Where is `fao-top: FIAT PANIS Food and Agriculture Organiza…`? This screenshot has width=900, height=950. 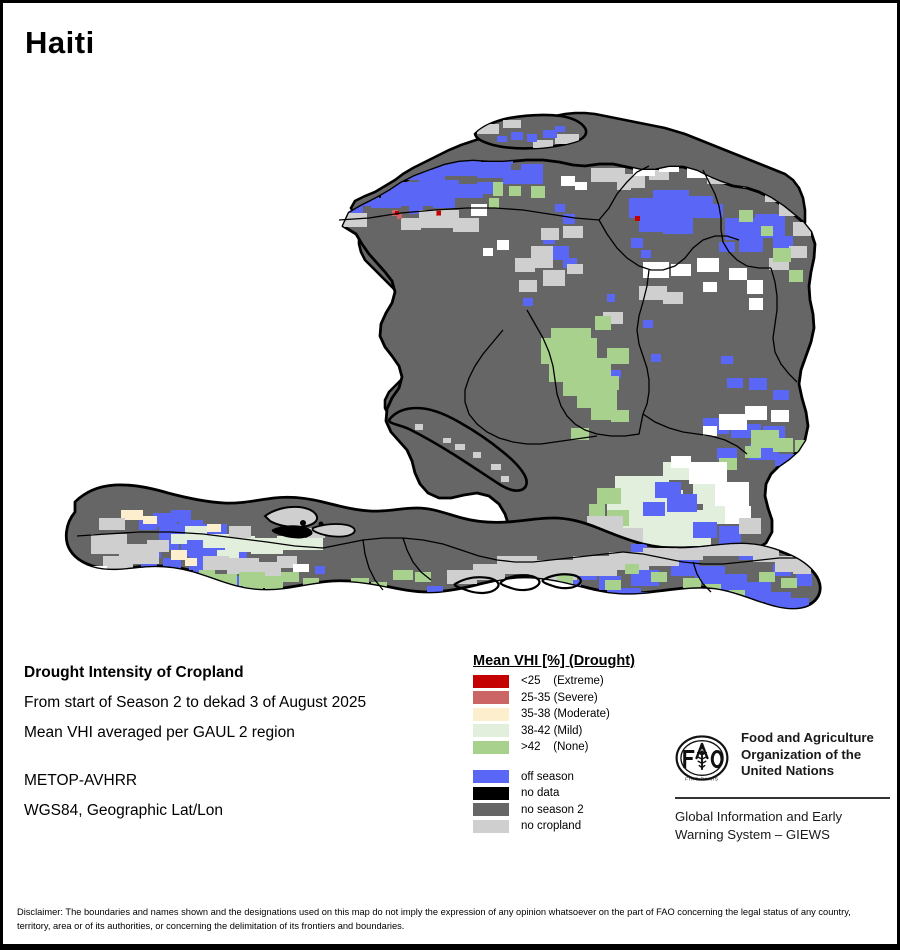
fao-top: FIAT PANIS Food and Agriculture Organiza… is located at coordinates (782, 757).